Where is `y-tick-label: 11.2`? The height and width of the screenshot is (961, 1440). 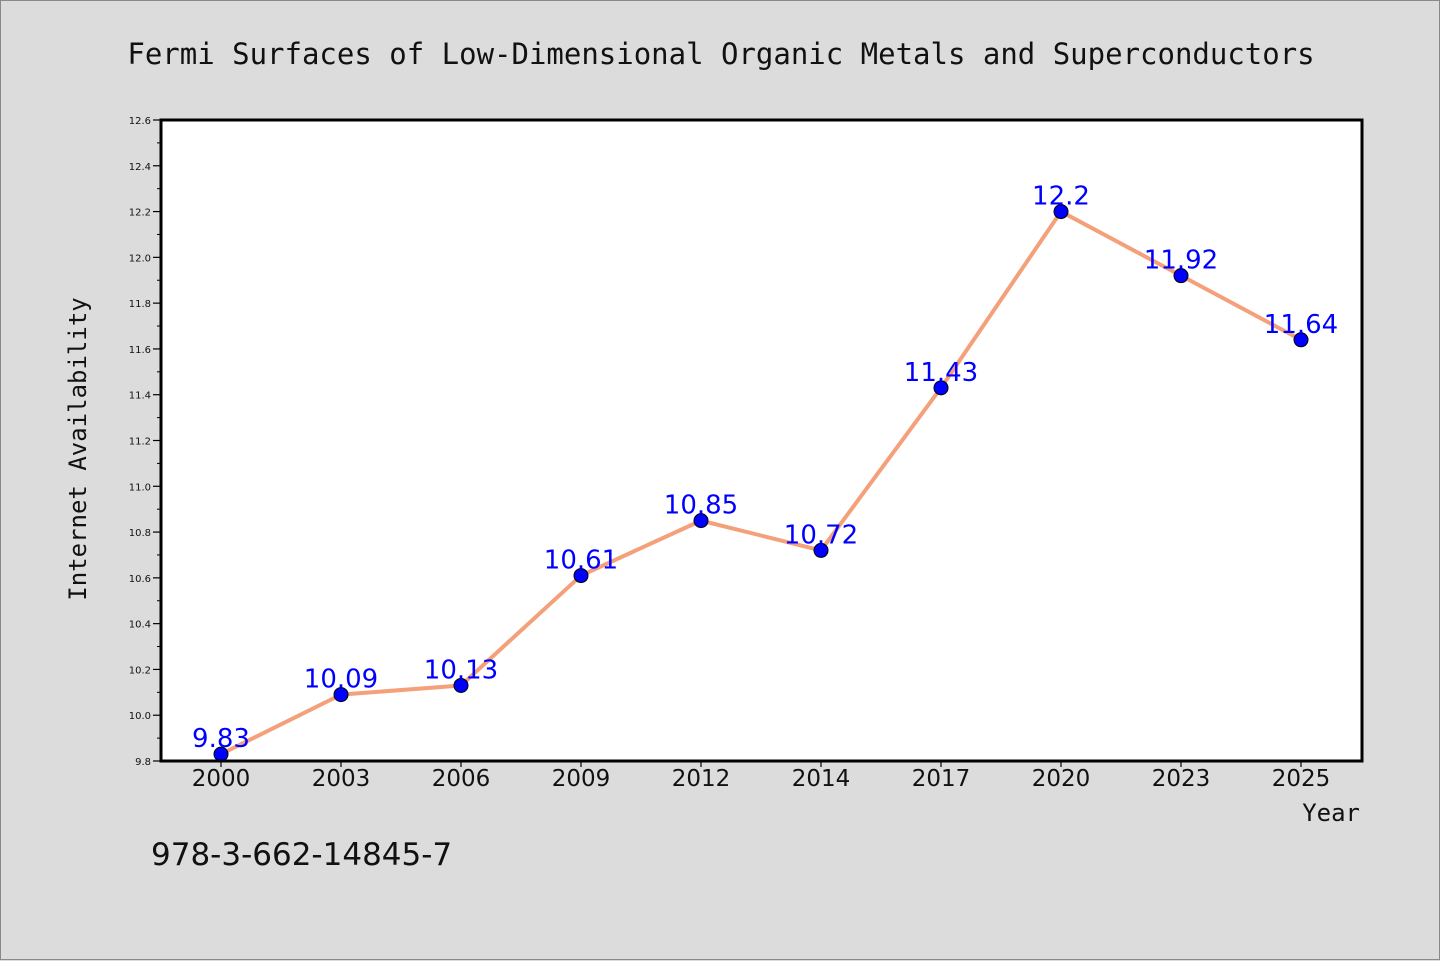
y-tick-label: 11.2 is located at coordinates (140, 442).